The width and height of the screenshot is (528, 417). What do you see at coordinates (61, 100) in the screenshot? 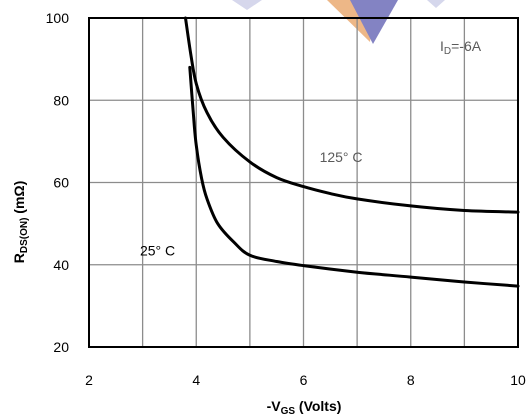
I see `y-tick-label: 80` at bounding box center [61, 100].